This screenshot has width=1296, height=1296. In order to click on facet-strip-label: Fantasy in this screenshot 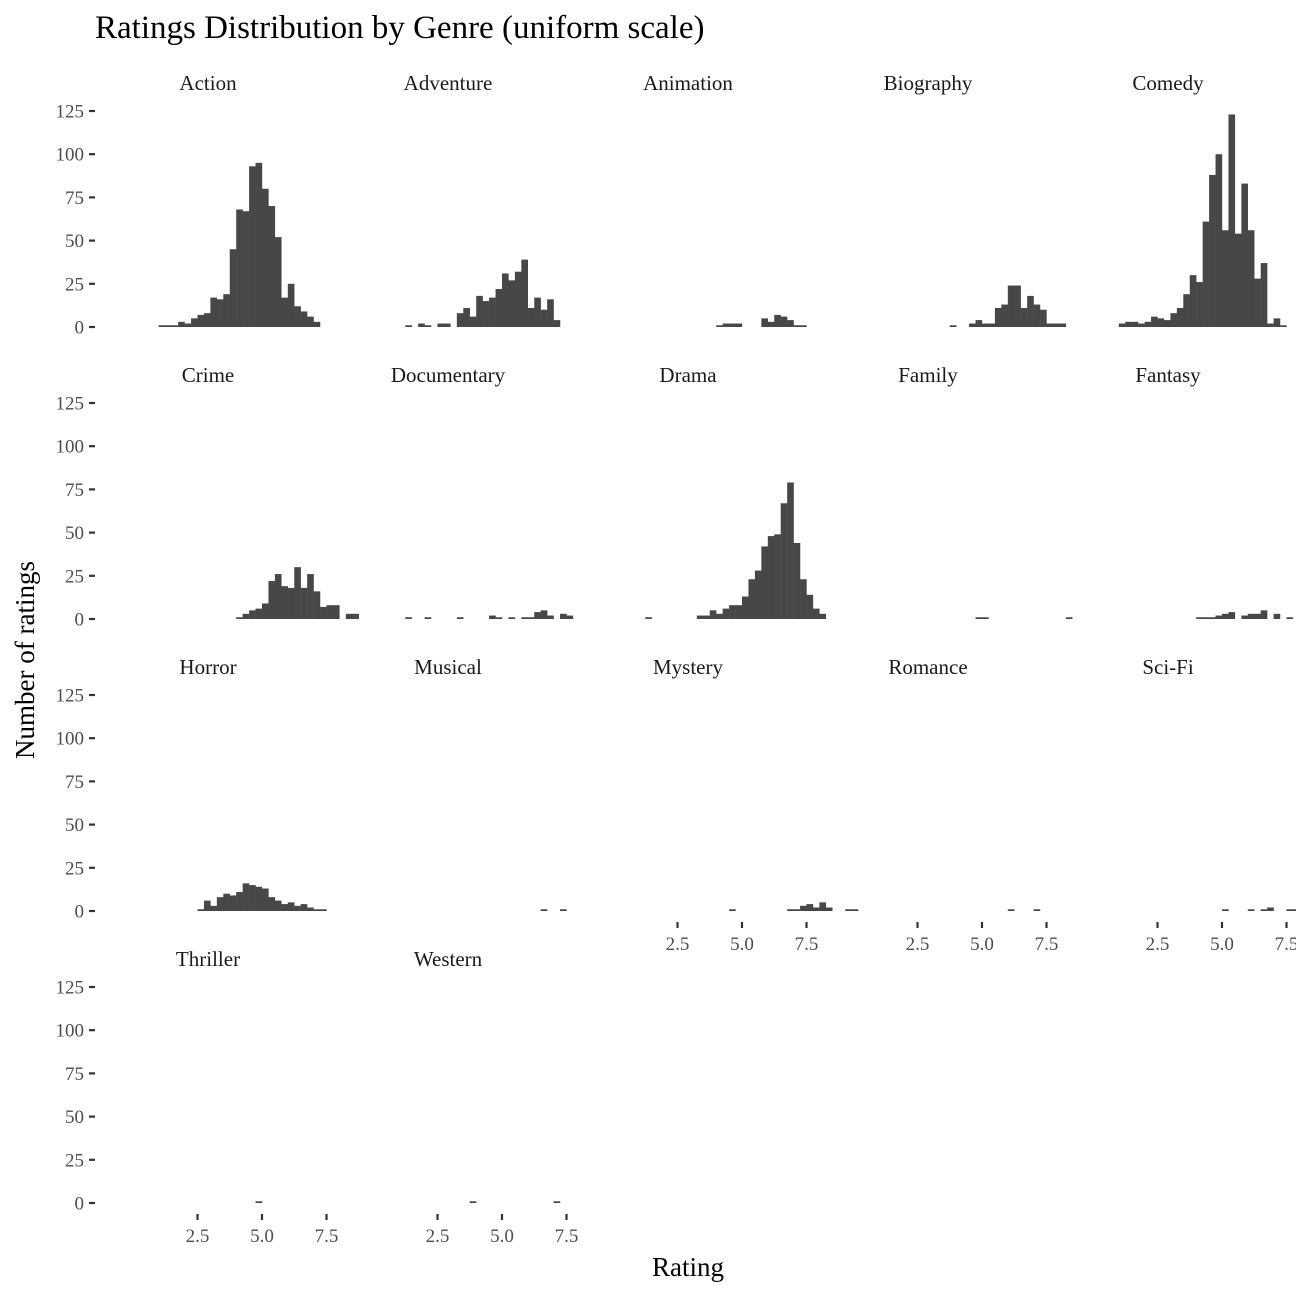, I will do `click(1168, 375)`.